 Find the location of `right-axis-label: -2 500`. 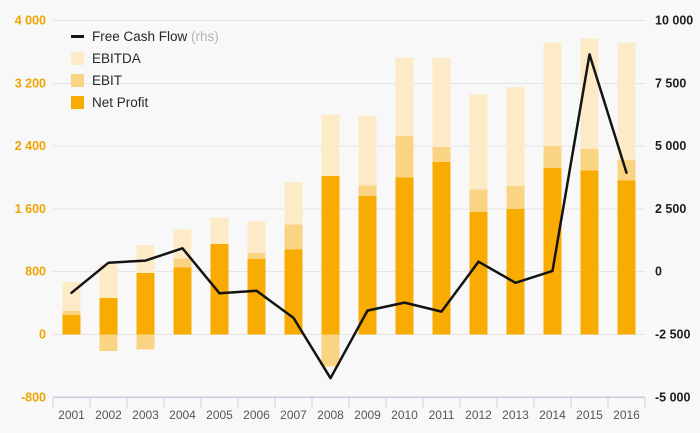

right-axis-label: -2 500 is located at coordinates (672, 335).